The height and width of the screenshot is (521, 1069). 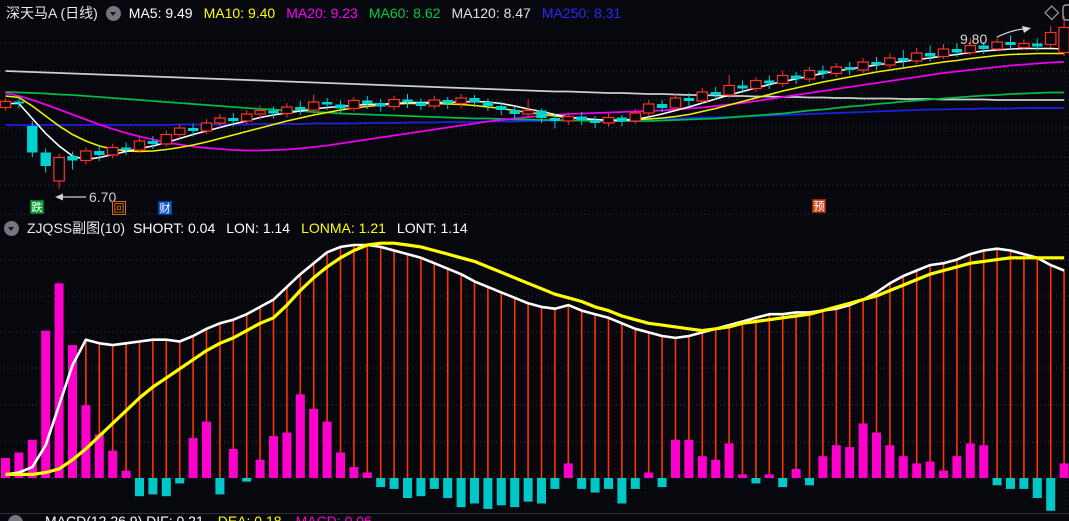 I want to click on low-price-annotation: 6.70, so click(x=102, y=197).